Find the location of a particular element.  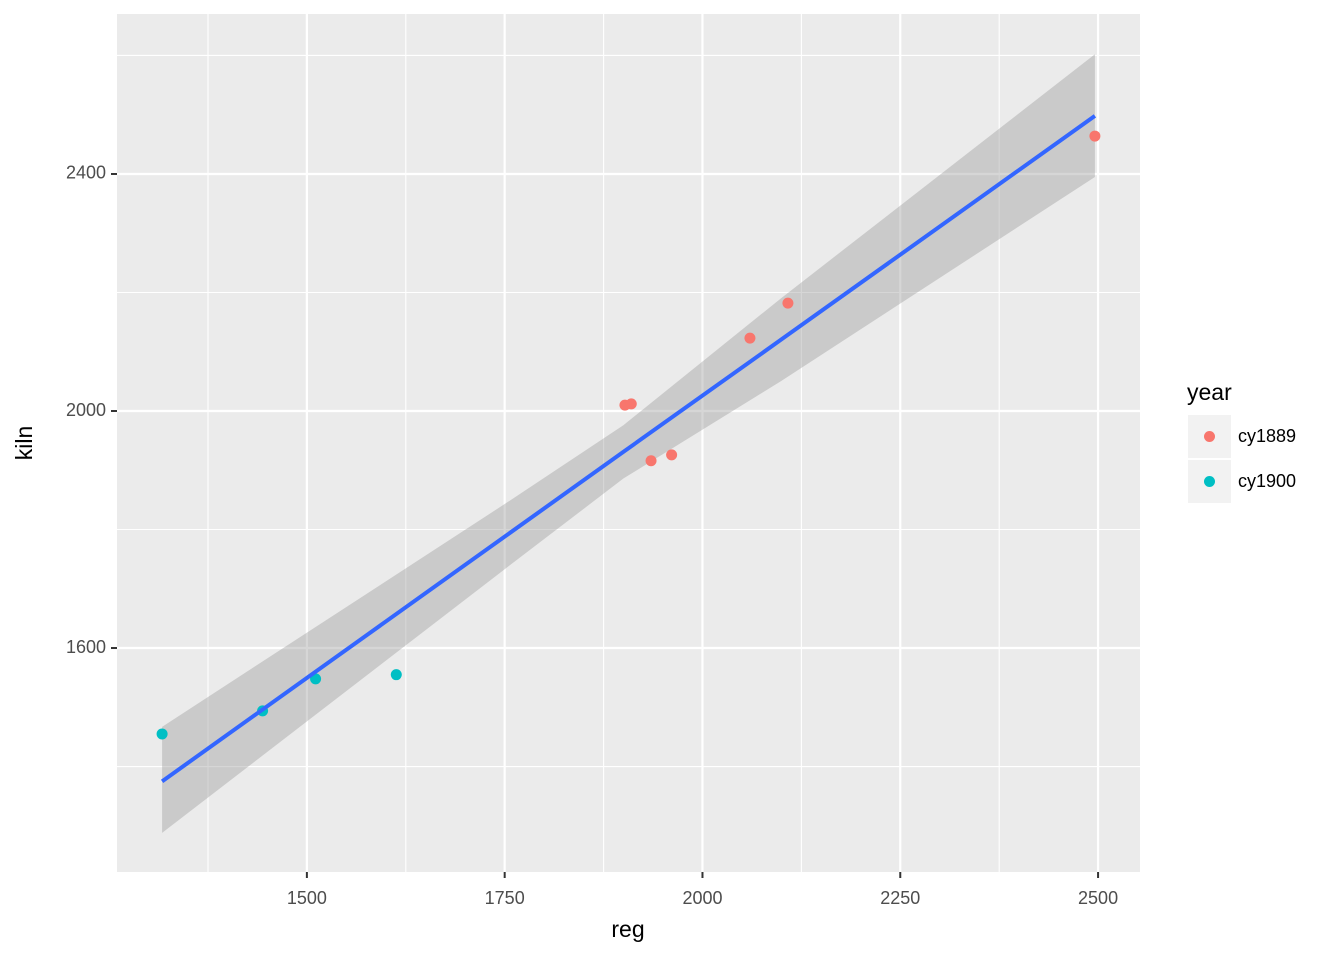

y-tick-label: 2000 is located at coordinates (86, 410).